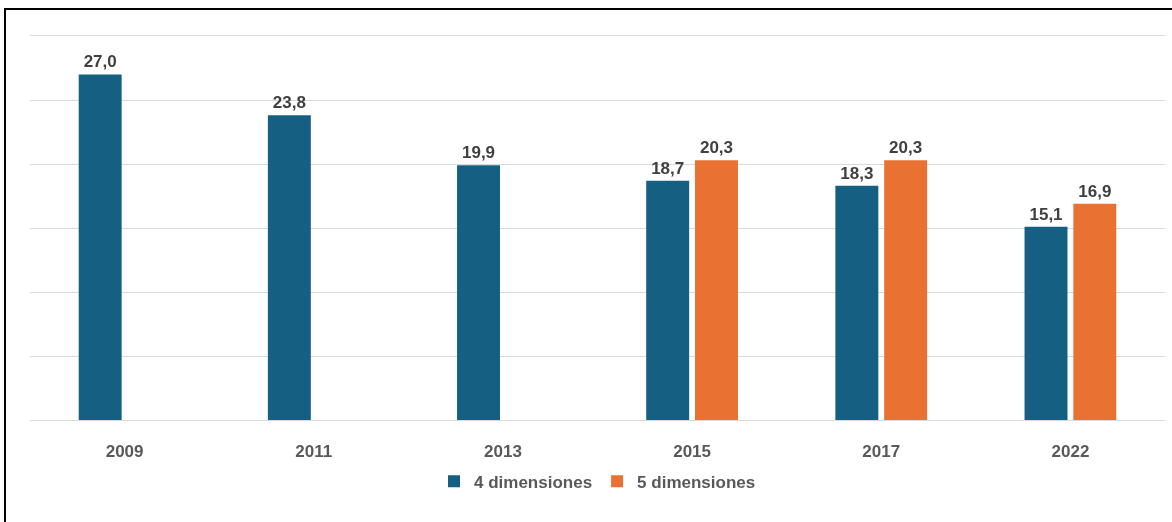 The image size is (1172, 522). Describe the element at coordinates (1046, 214) in the screenshot. I see `data-label: 15,1` at that location.